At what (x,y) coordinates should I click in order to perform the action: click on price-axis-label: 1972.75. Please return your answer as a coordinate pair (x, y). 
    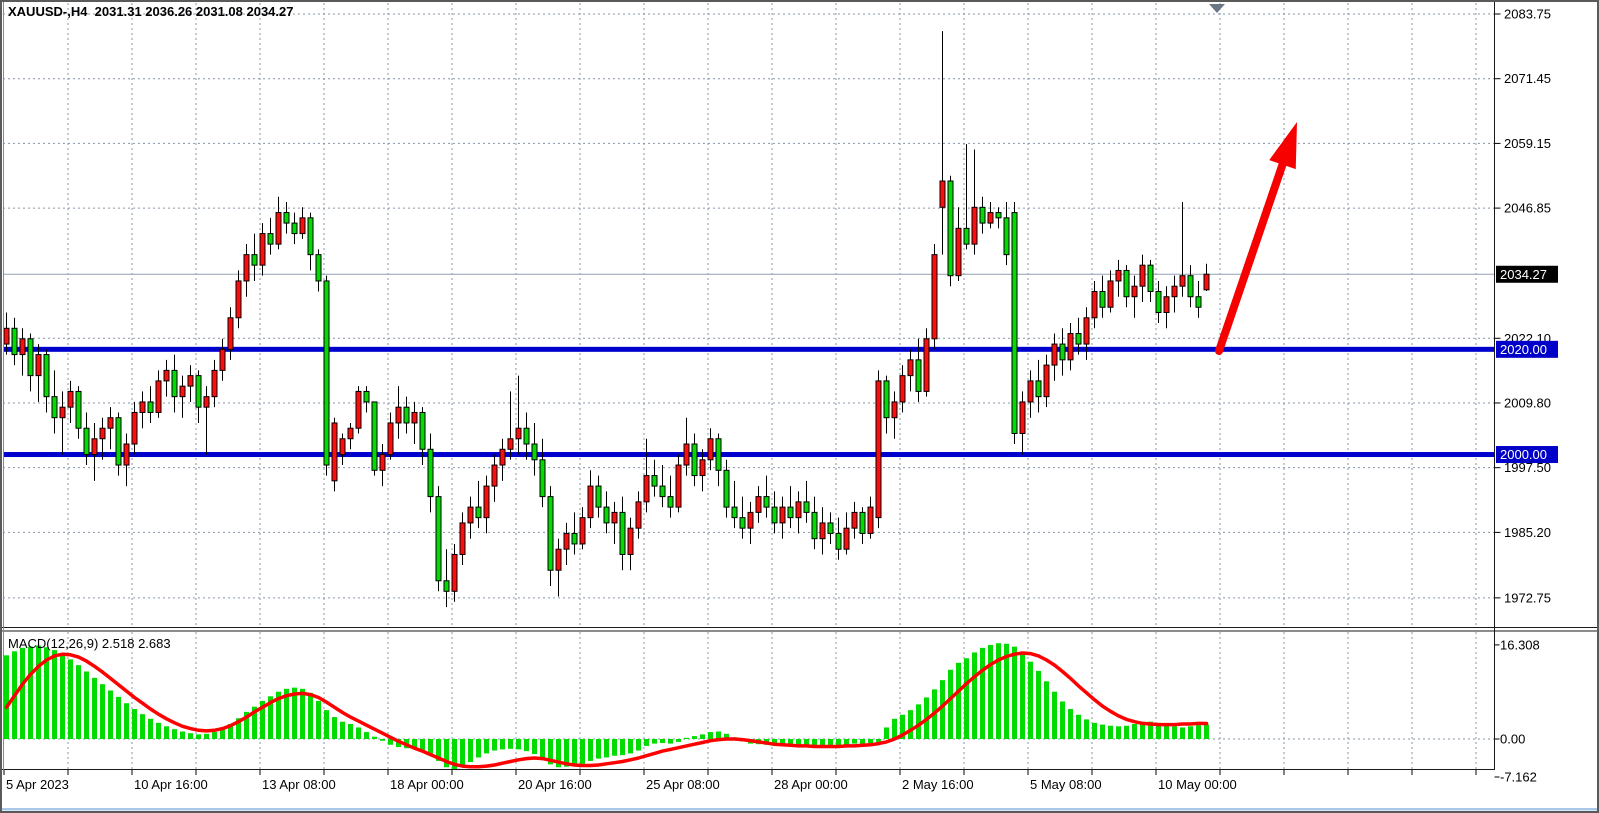
    Looking at the image, I should click on (1527, 597).